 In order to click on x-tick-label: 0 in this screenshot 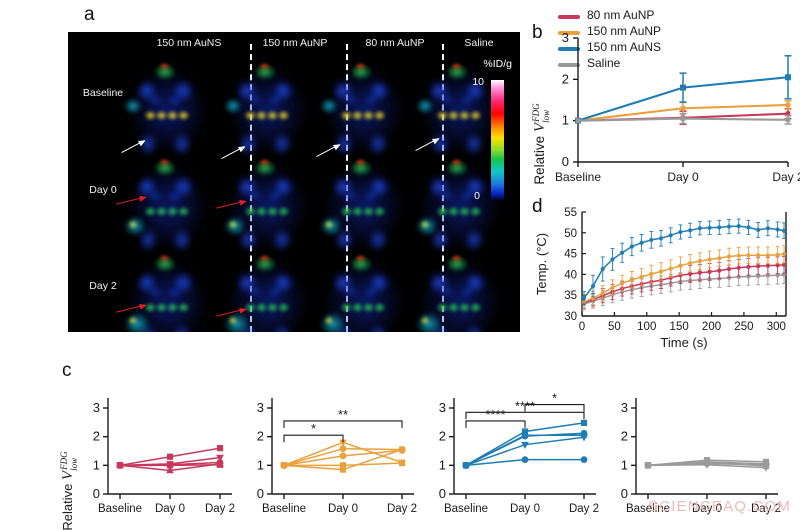, I will do `click(582, 327)`.